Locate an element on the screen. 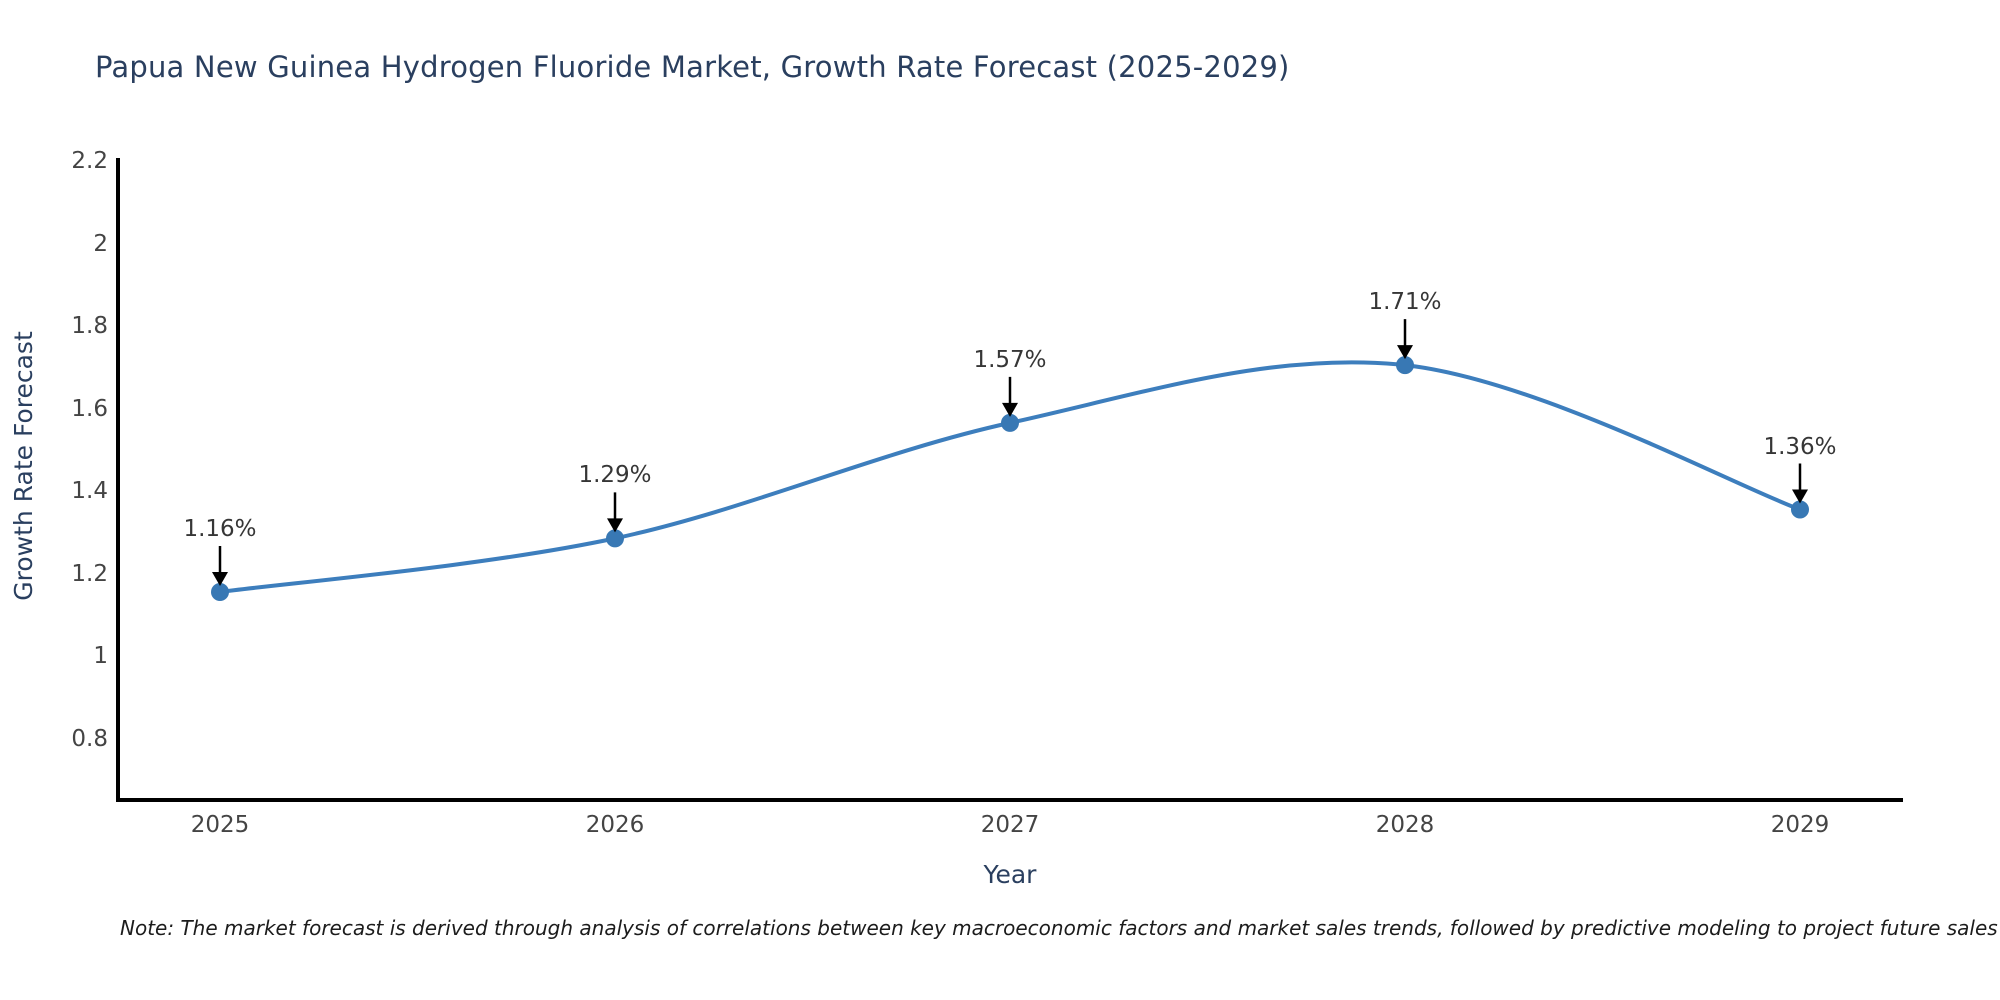 The height and width of the screenshot is (1000, 2000). x-tick-label: 2027 is located at coordinates (1010, 825).